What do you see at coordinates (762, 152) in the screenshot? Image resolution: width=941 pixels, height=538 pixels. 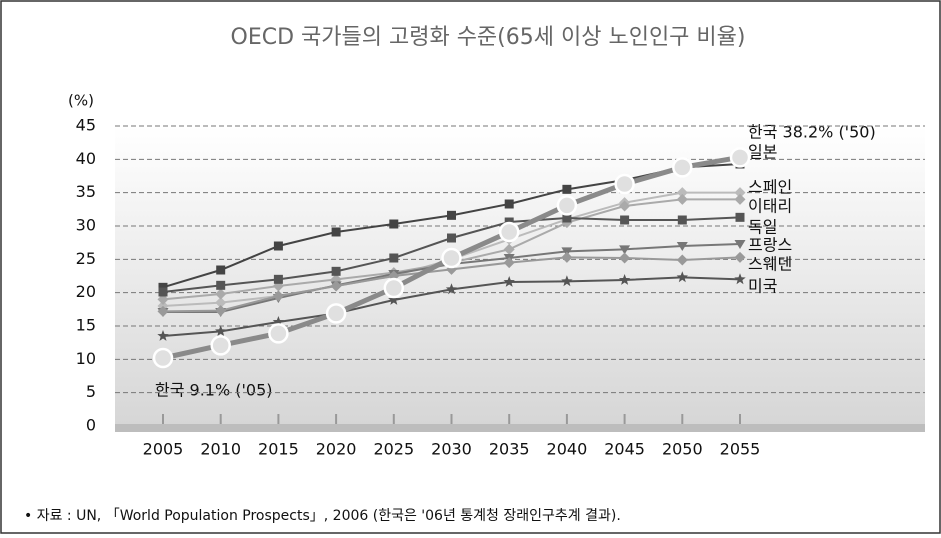 I see `series-label: 일본` at bounding box center [762, 152].